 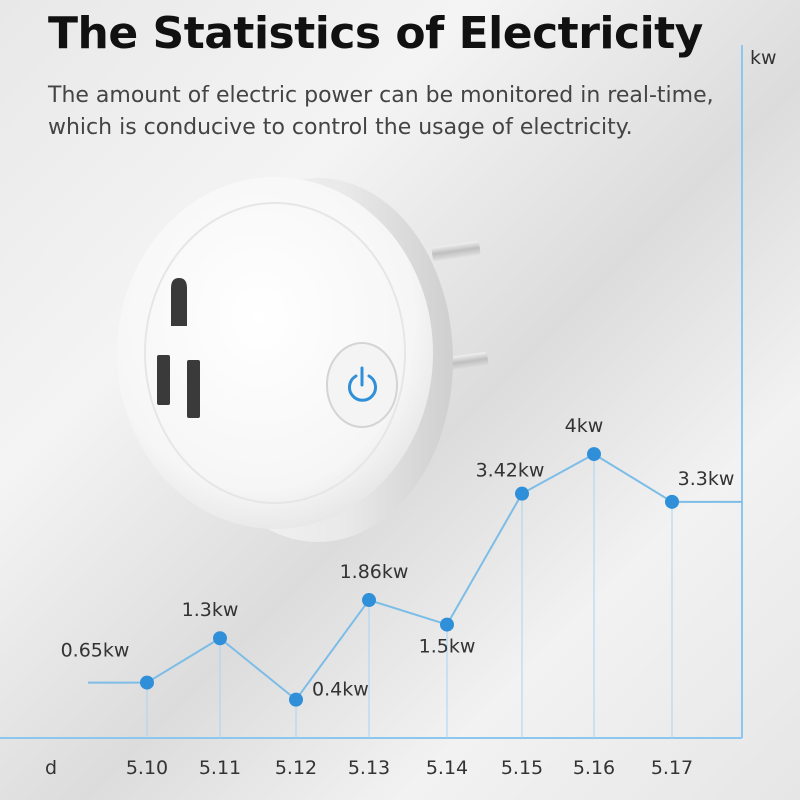 What do you see at coordinates (409, 768) in the screenshot?
I see `x-tick-labels: 5.10 5.11 5.12 5.13 5.14 5.15 5.16 5.17` at bounding box center [409, 768].